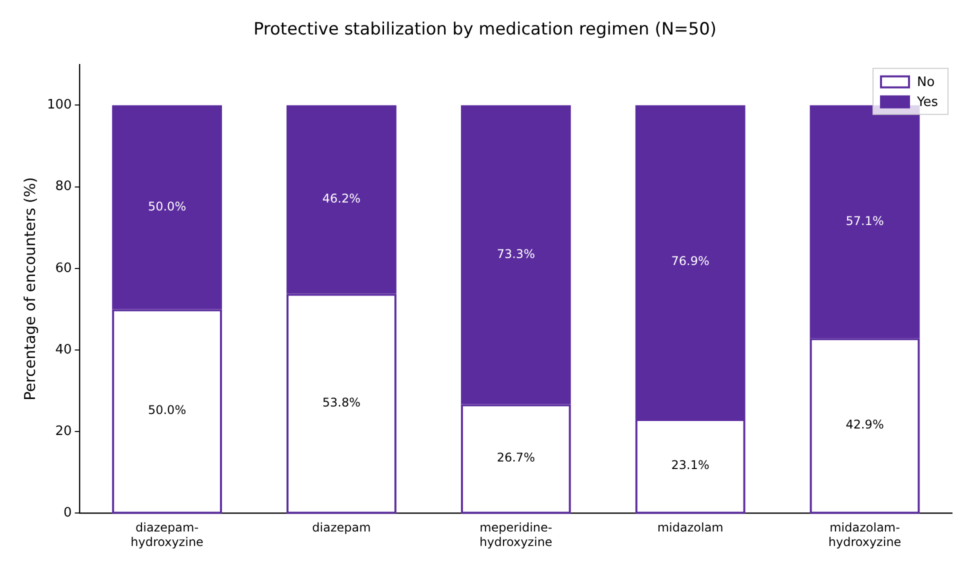  What do you see at coordinates (485, 30) in the screenshot?
I see `chart-title: Protective stabilization by medication regimen (N=50)` at bounding box center [485, 30].